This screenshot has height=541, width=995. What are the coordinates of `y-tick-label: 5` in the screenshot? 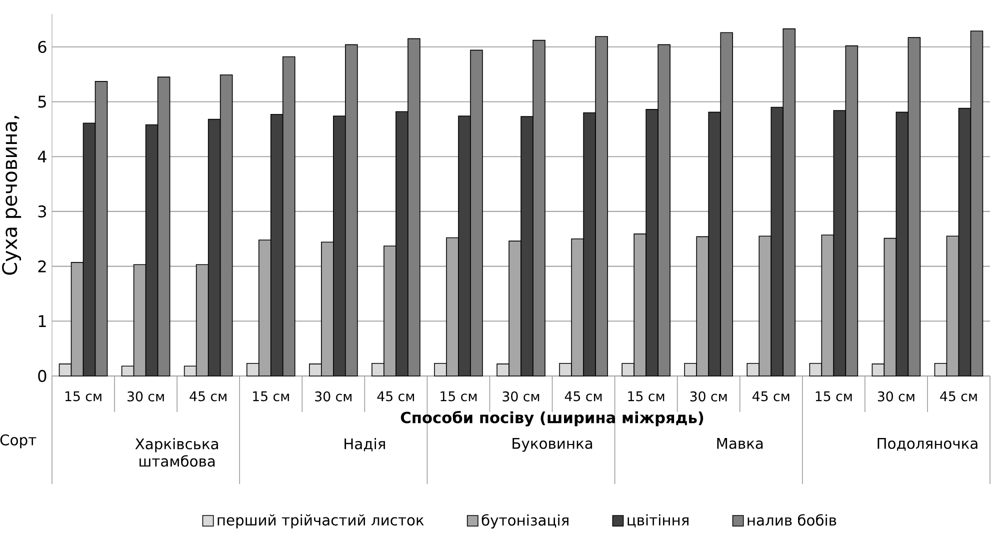 It's located at (42, 102).